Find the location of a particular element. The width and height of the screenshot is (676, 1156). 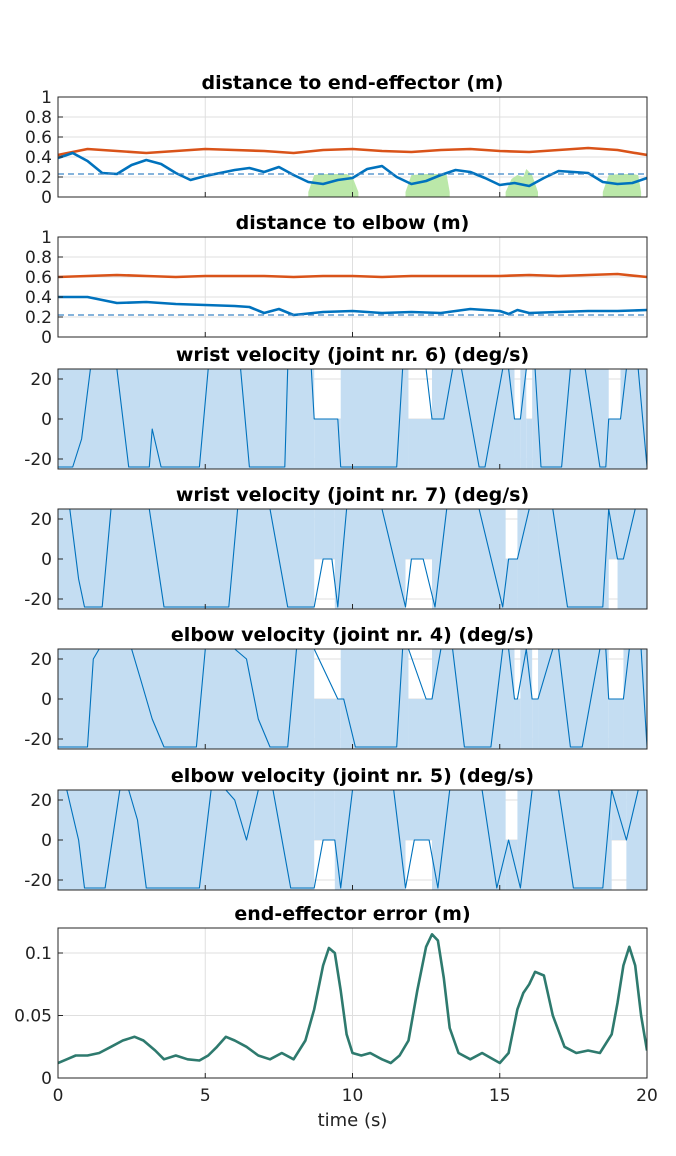

x-tick-label: 0 is located at coordinates (58, 1096).